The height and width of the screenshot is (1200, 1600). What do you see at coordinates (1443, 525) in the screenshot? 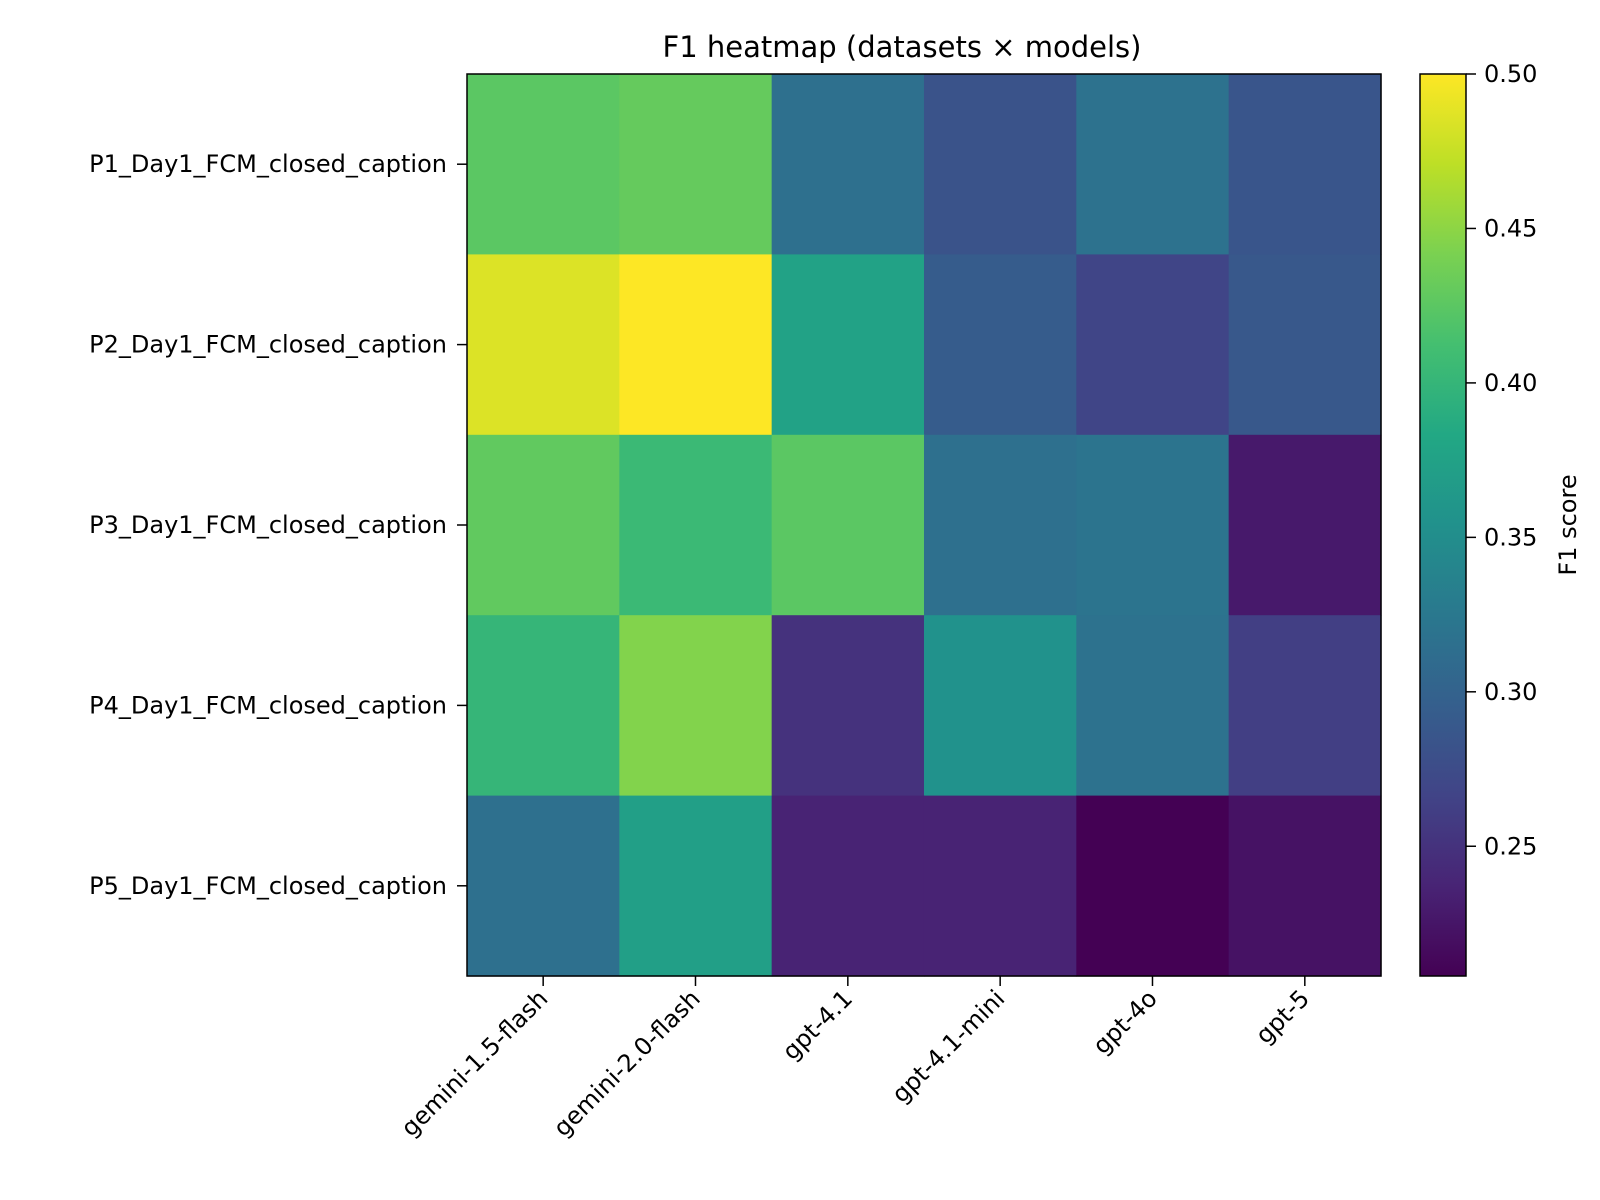
I see `colorbar-gradient` at bounding box center [1443, 525].